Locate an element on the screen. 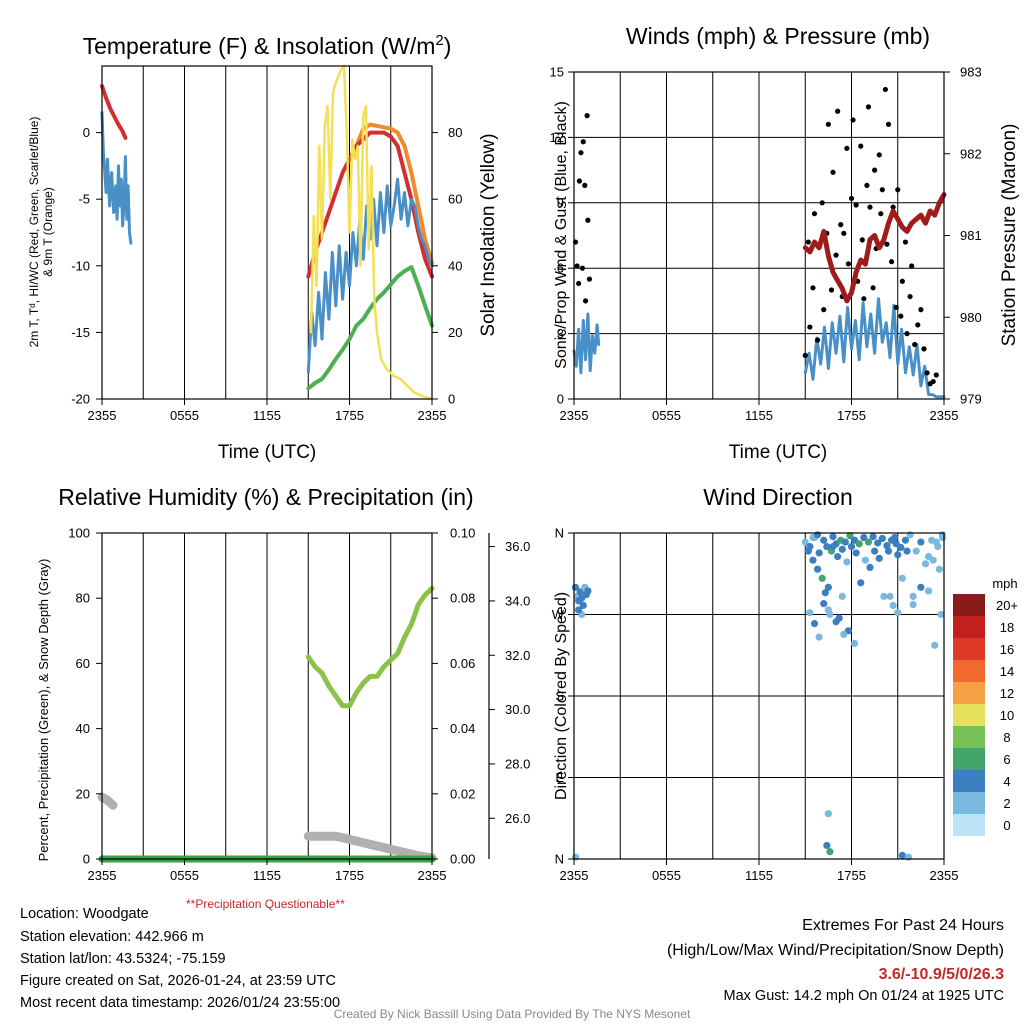  snow-ytick-label: 28.0 is located at coordinates (517, 763).